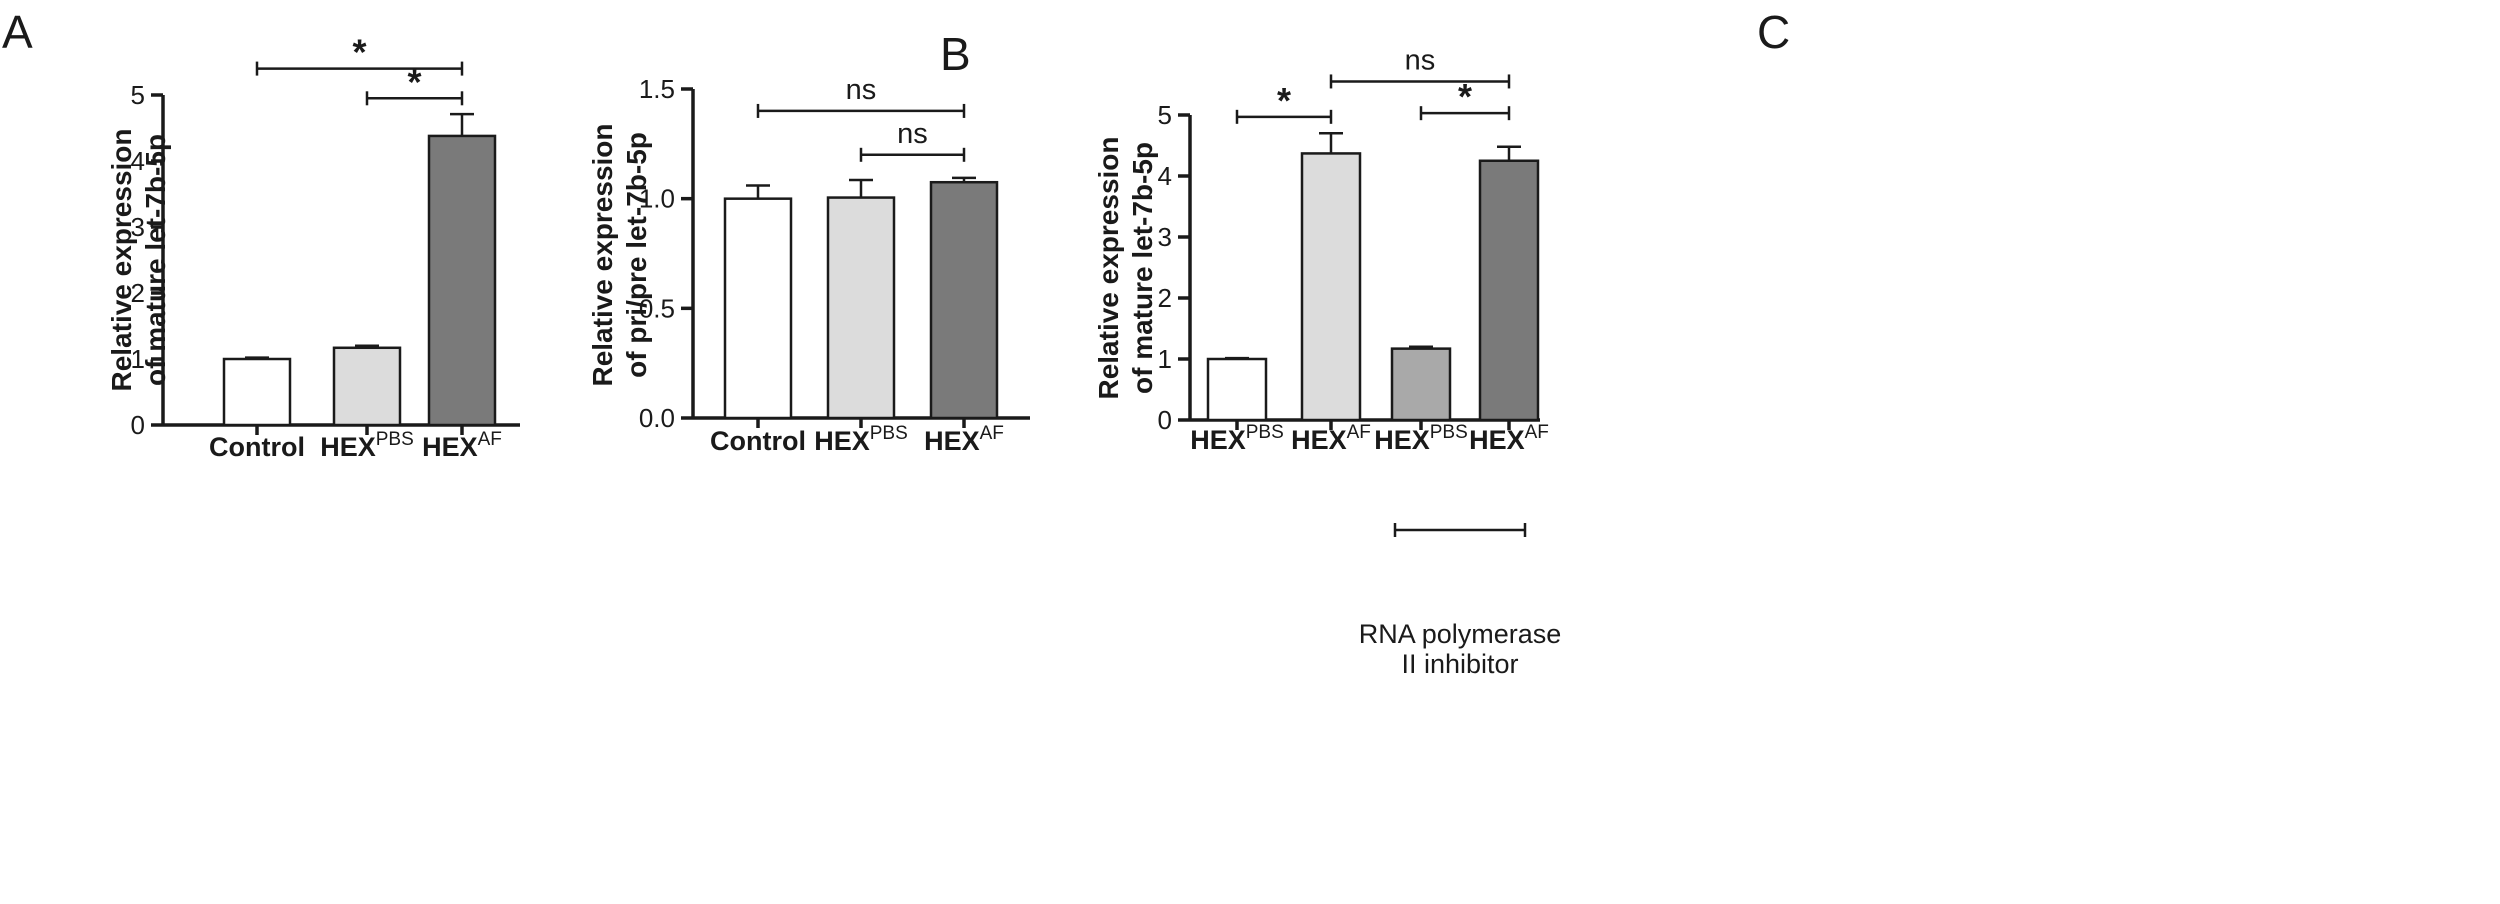 This screenshot has height=904, width=2500. Describe the element at coordinates (1459, 664) in the screenshot. I see `panel-c-group-annotation: II inhibitor` at that location.